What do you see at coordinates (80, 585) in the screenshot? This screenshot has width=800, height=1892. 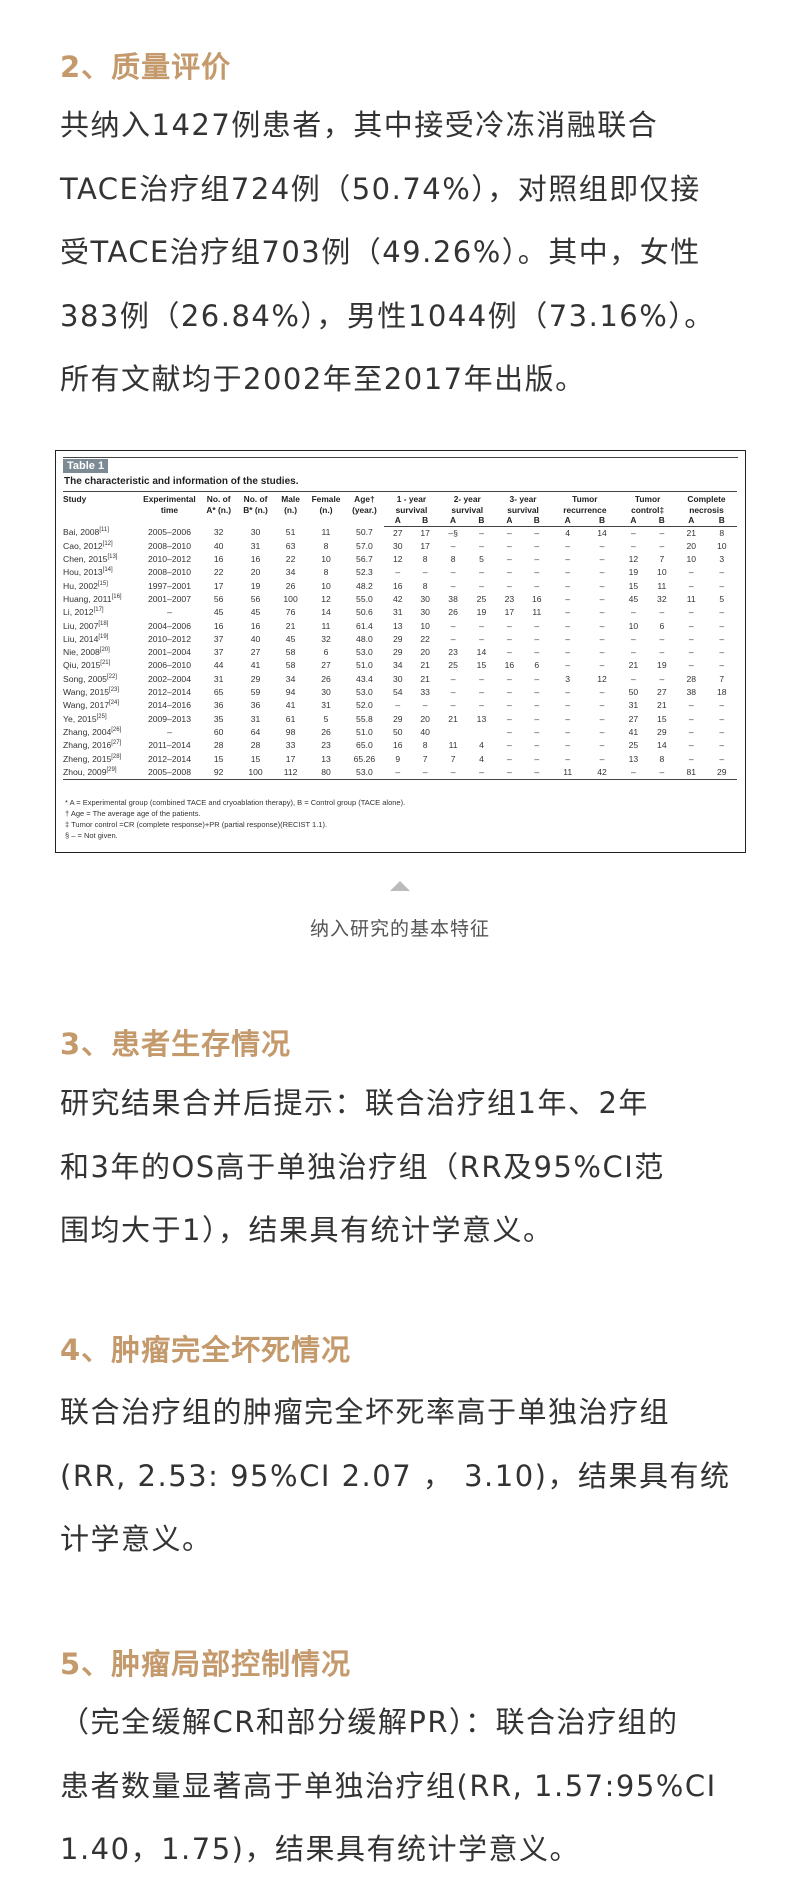 I see `study-name: Hu, 2002` at bounding box center [80, 585].